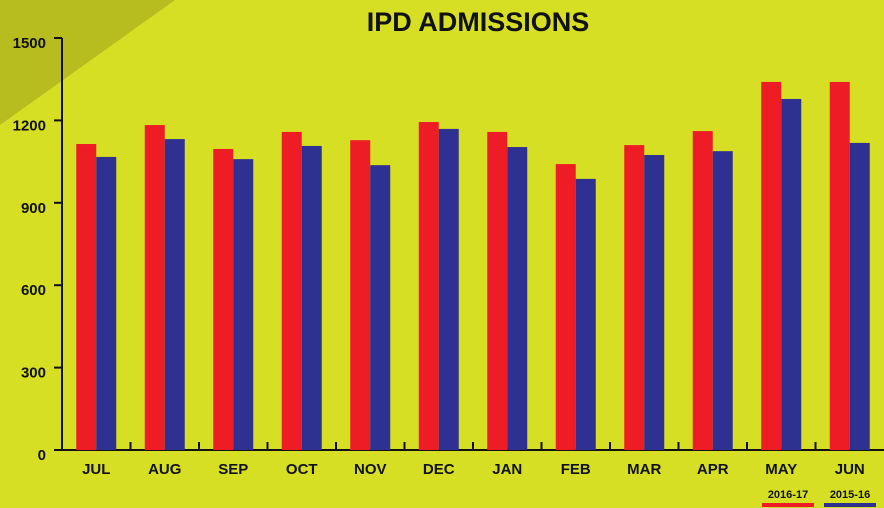 The height and width of the screenshot is (508, 884). What do you see at coordinates (713, 469) in the screenshot?
I see `x-tick-label: APR` at bounding box center [713, 469].